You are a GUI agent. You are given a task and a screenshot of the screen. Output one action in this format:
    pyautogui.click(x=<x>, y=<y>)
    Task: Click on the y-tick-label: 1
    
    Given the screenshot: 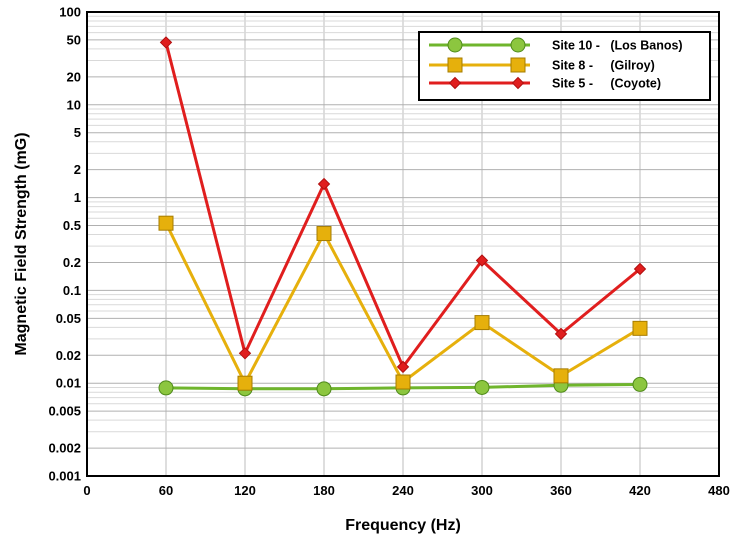 What is the action you would take?
    pyautogui.click(x=77, y=197)
    